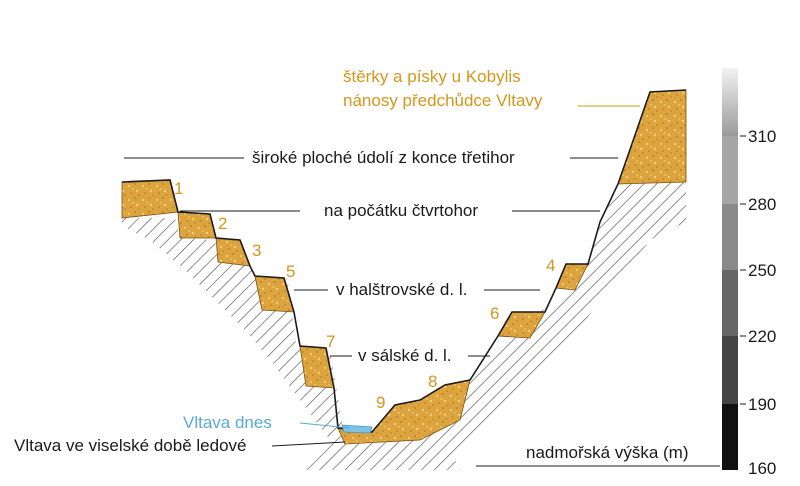 The width and height of the screenshot is (800, 486). What do you see at coordinates (494, 313) in the screenshot?
I see `terrace-number-6: 6` at bounding box center [494, 313].